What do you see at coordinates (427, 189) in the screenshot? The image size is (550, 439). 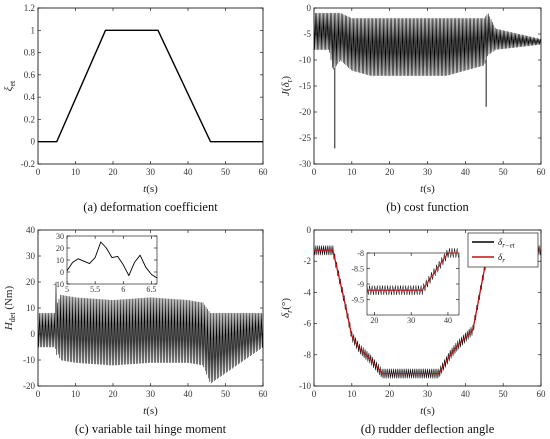 I see `panel-b-xlabel: t(s)` at bounding box center [427, 189].